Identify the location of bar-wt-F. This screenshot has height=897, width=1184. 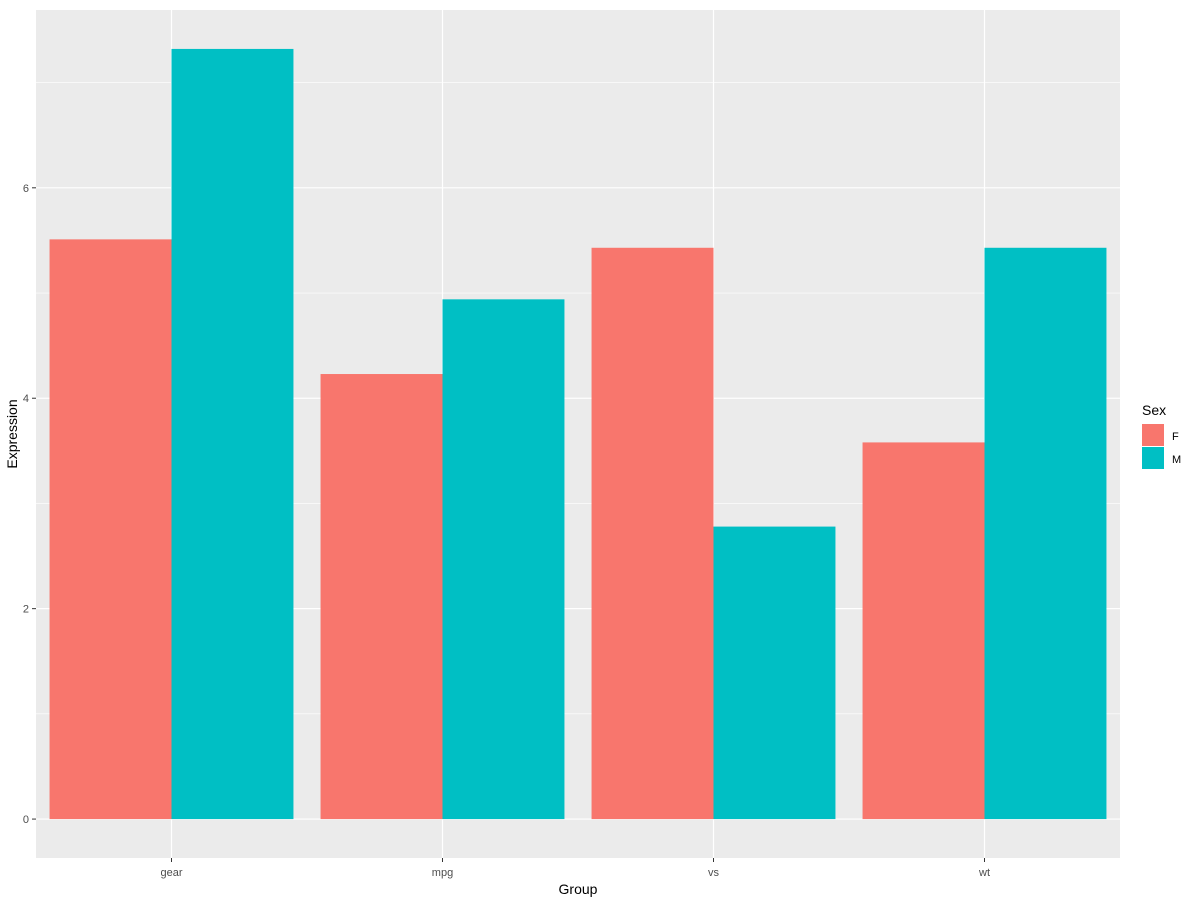
(923, 631).